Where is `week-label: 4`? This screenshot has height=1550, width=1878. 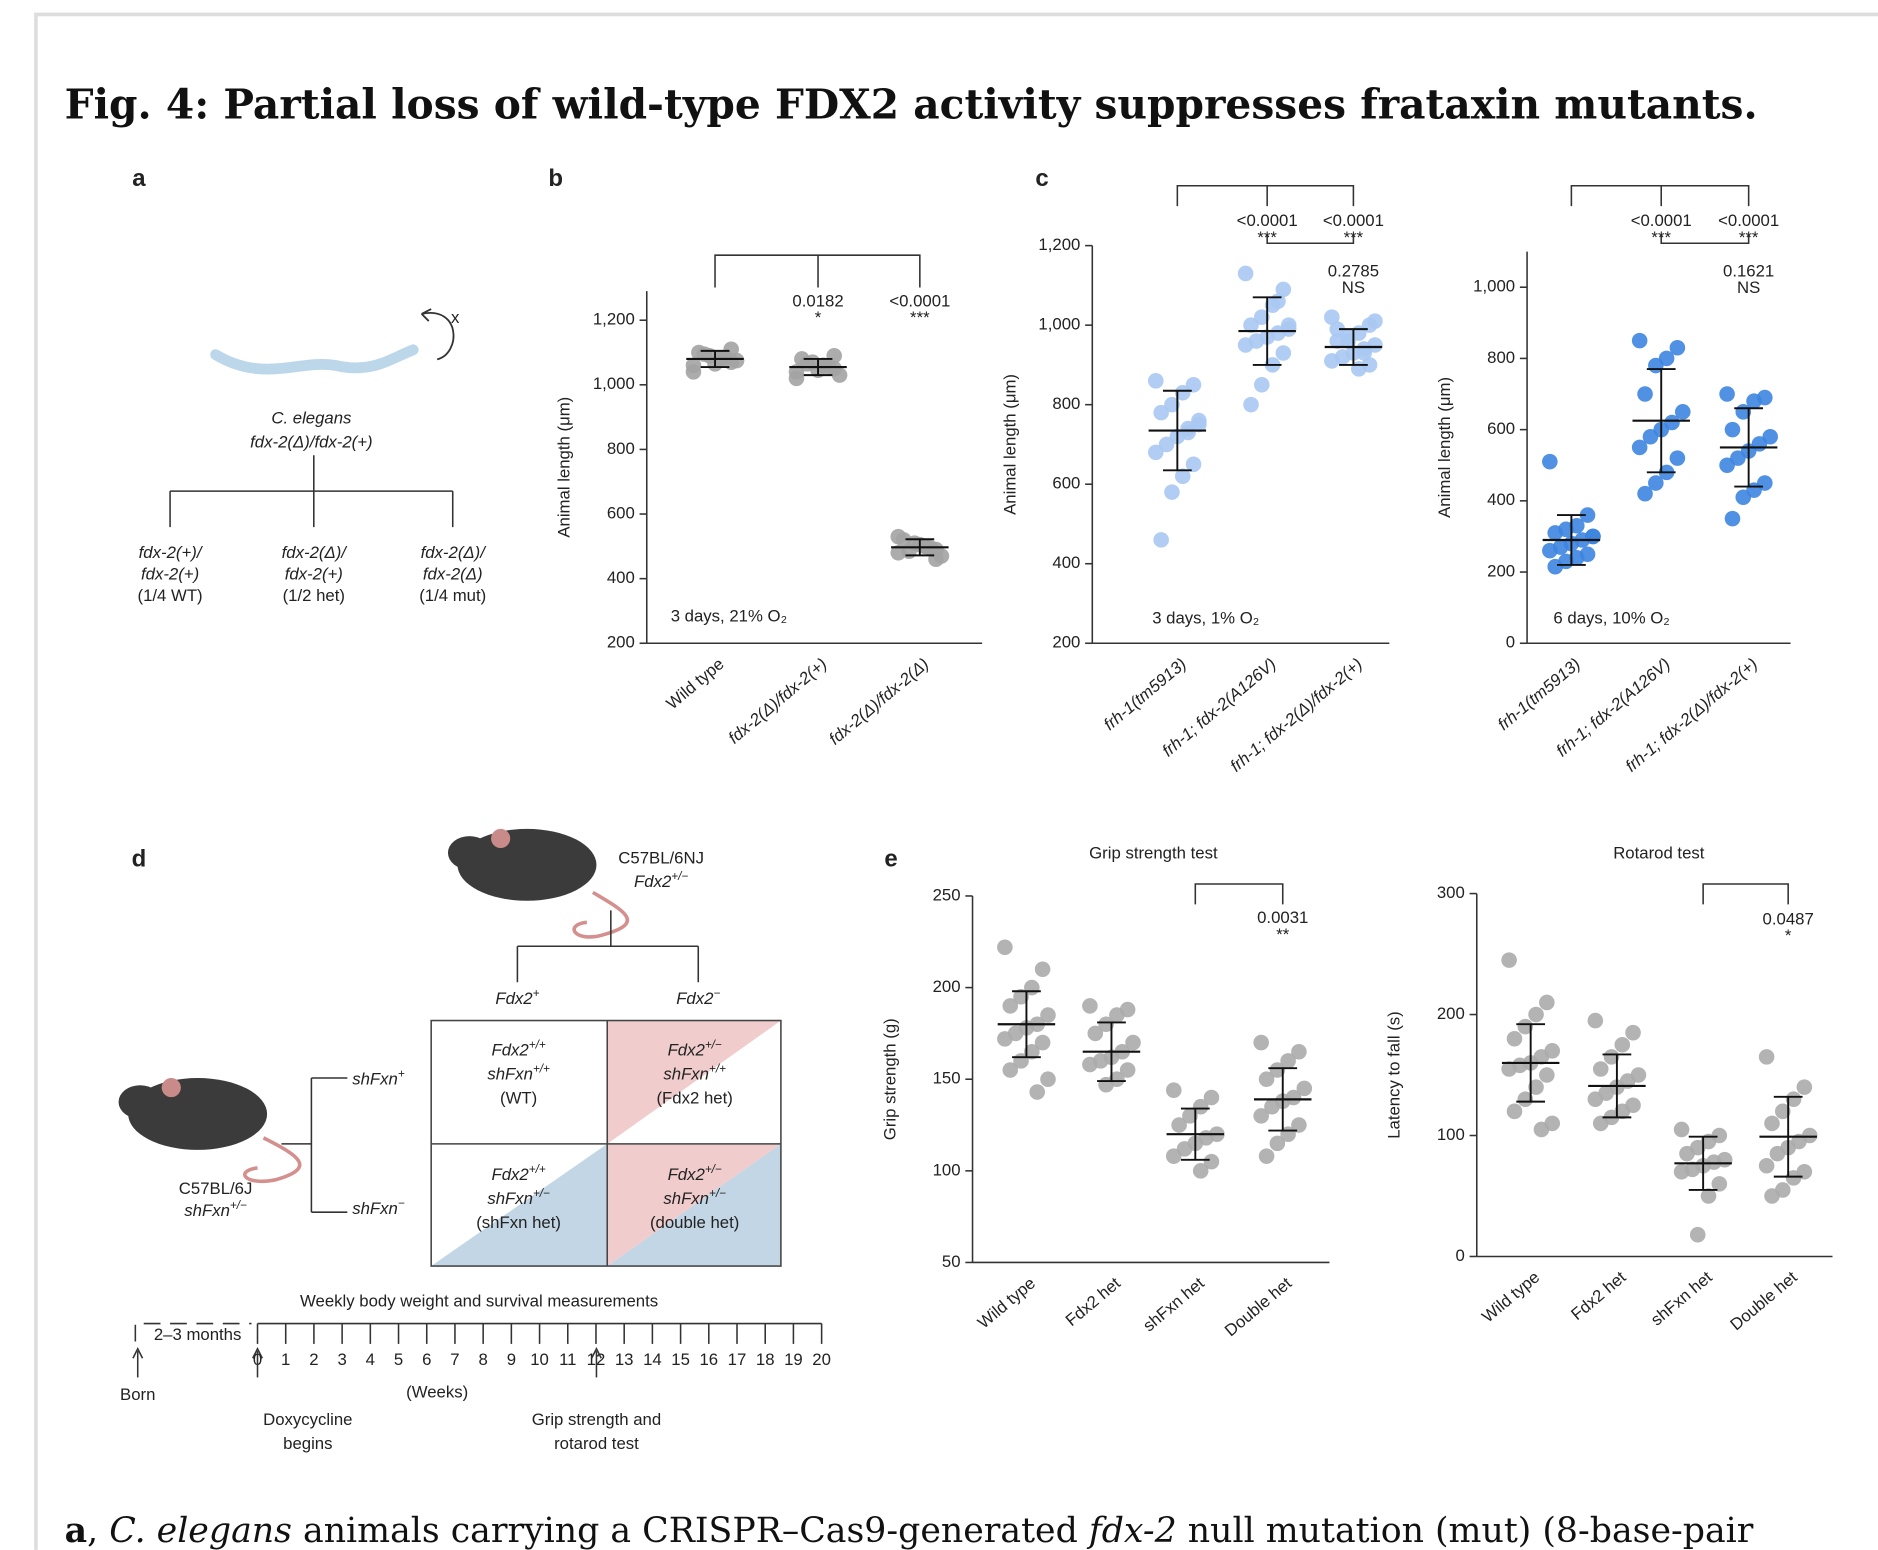 week-label: 4 is located at coordinates (370, 1359).